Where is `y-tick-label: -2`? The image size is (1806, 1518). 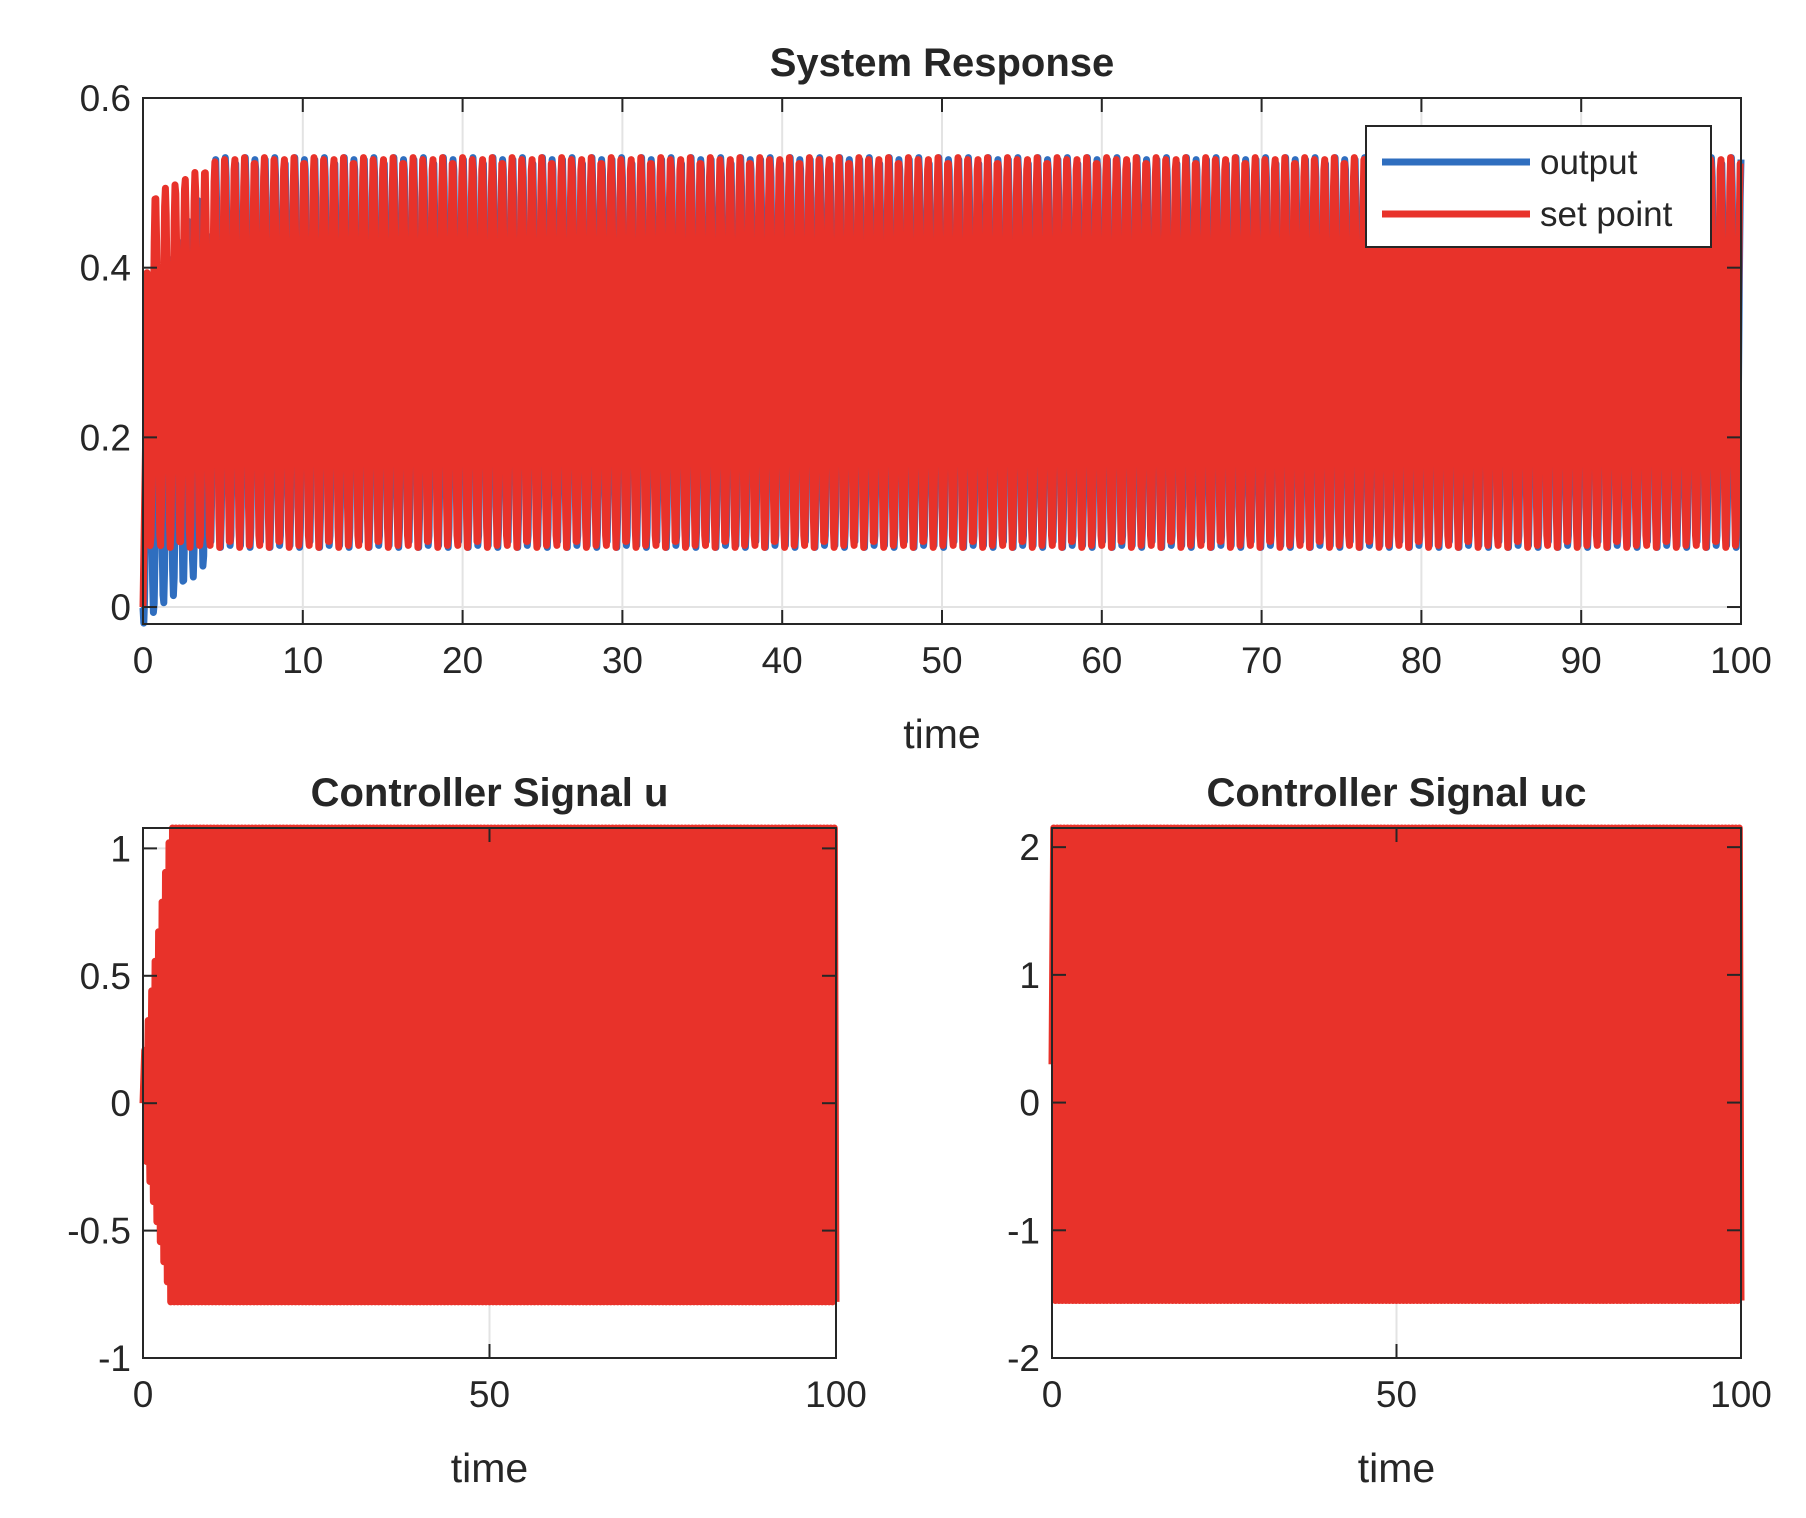
y-tick-label: -2 is located at coordinates (1023, 1358).